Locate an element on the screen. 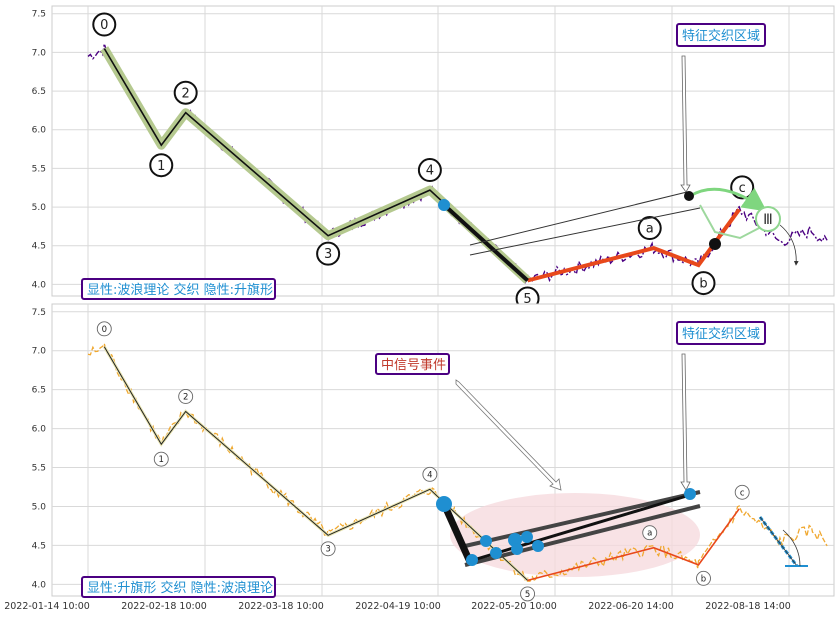 This screenshot has width=839, height=617. top-wave-label: 4 is located at coordinates (430, 171).